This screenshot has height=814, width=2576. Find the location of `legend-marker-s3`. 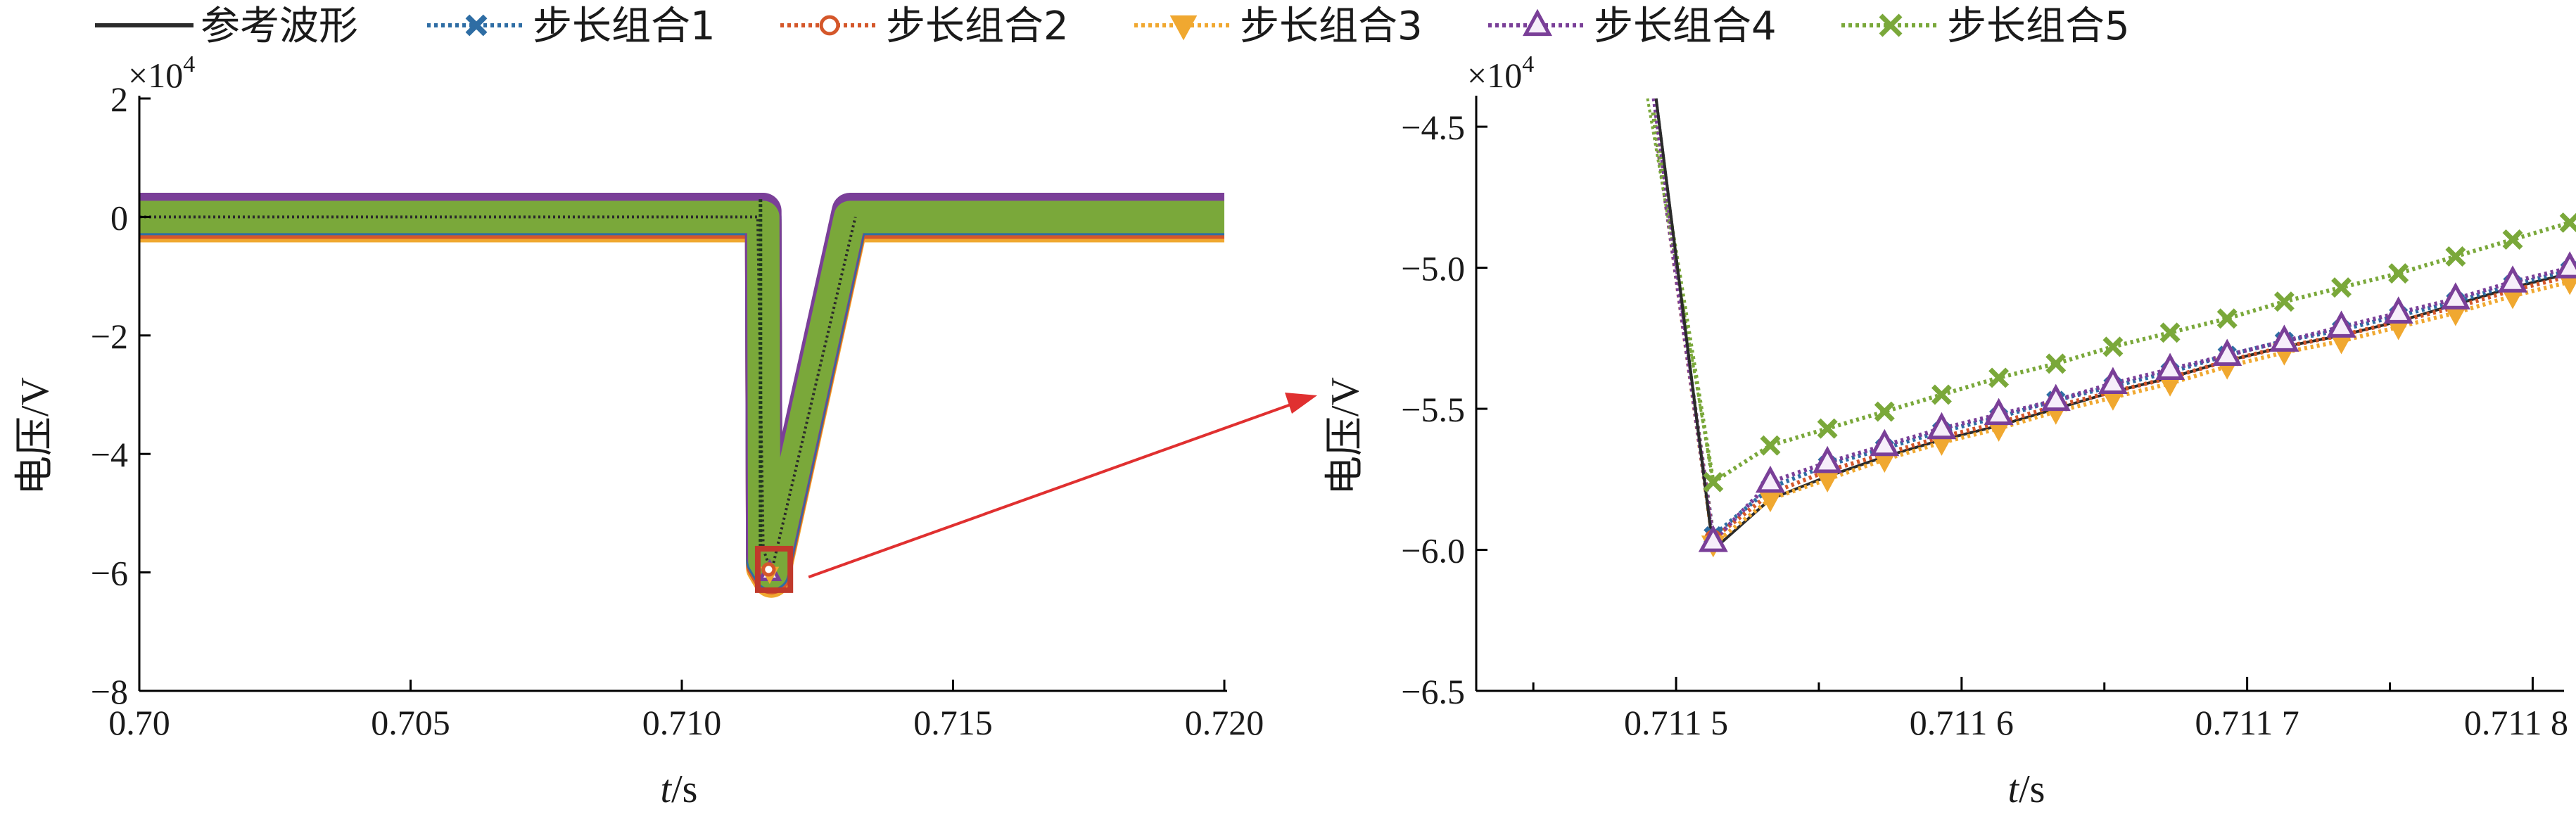

legend-marker-s3 is located at coordinates (1183, 28).